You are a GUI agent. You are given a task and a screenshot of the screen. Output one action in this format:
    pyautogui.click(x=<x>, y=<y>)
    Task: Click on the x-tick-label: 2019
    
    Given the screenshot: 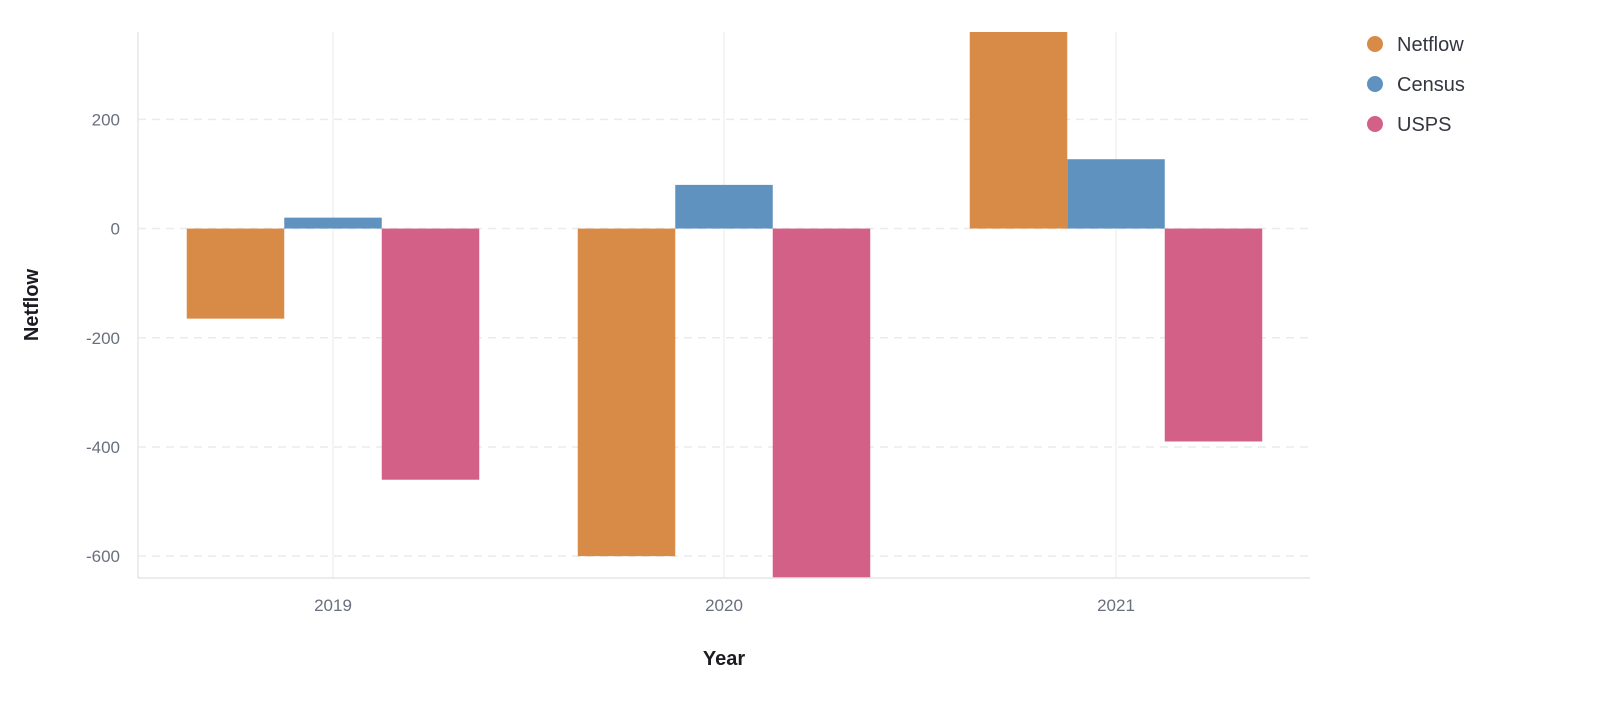 What is the action you would take?
    pyautogui.click(x=333, y=605)
    